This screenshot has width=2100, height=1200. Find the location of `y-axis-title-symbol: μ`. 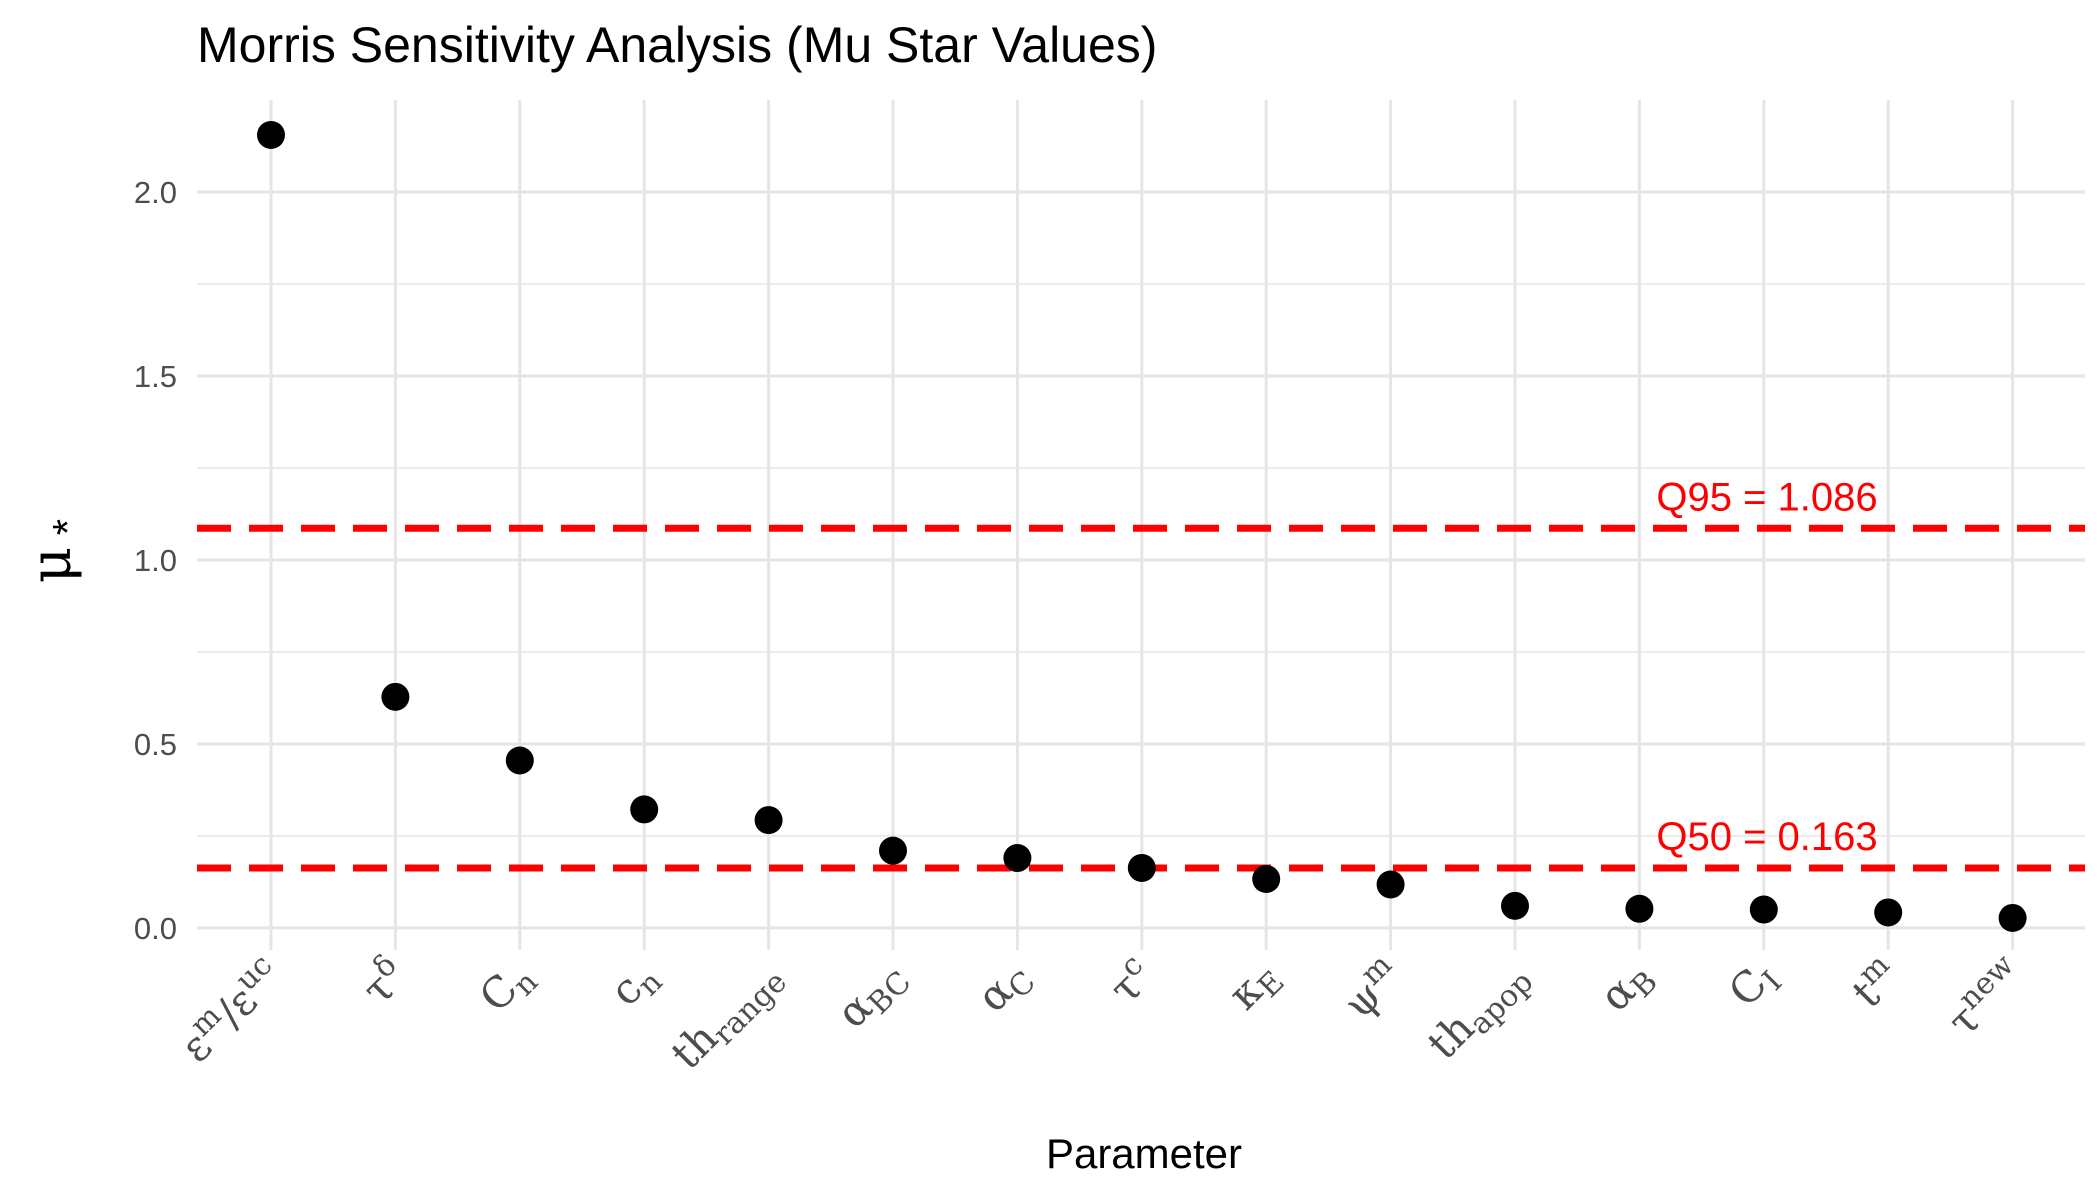

y-axis-title-symbol: μ is located at coordinates (51, 565).